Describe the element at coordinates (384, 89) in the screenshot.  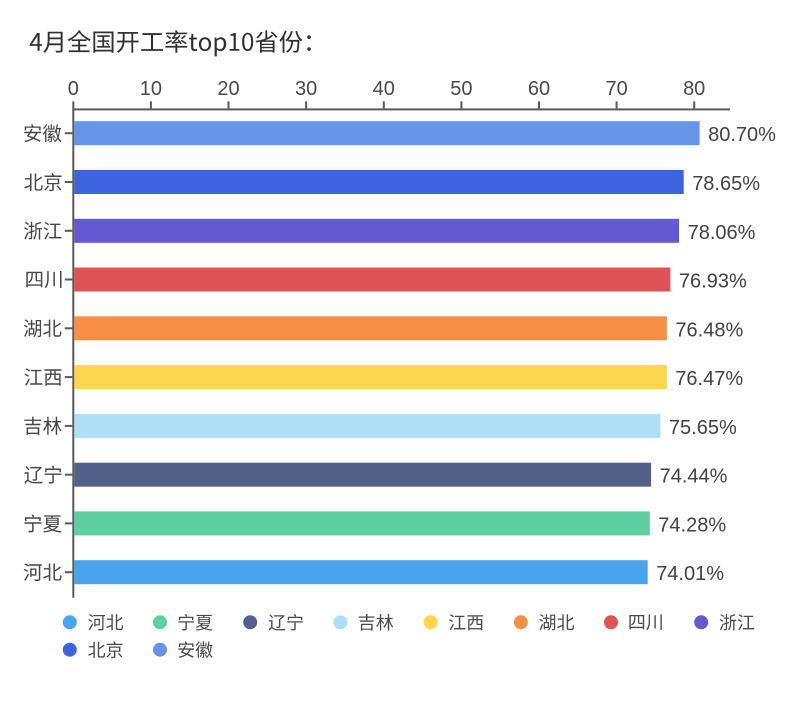
I see `svg-text: 40` at that location.